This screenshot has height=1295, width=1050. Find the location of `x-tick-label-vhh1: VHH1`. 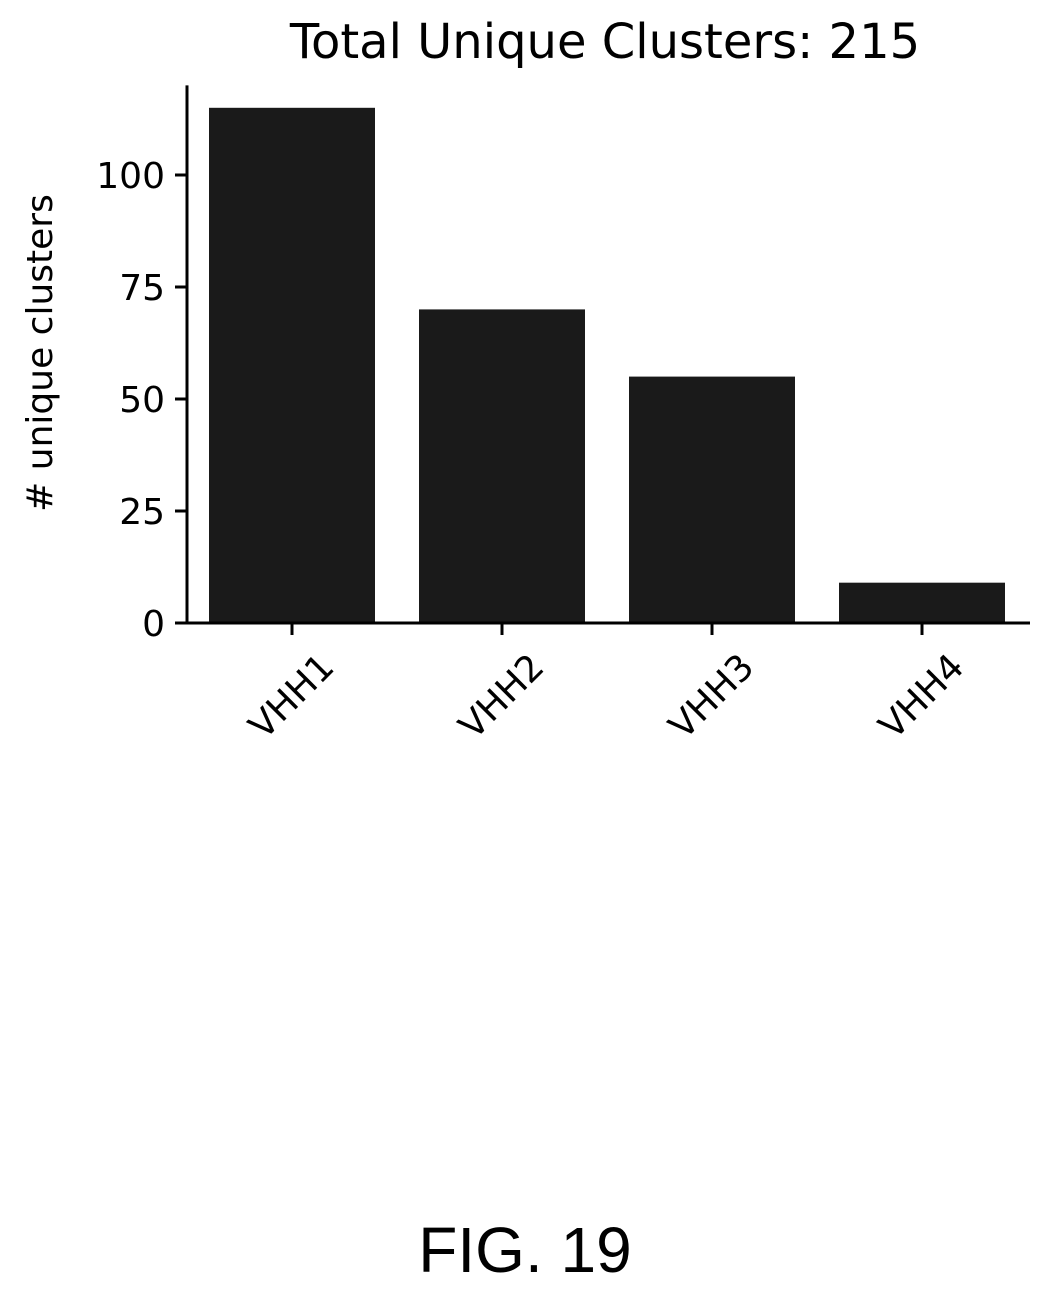

x-tick-label-vhh1: VHH1 is located at coordinates (291, 696).